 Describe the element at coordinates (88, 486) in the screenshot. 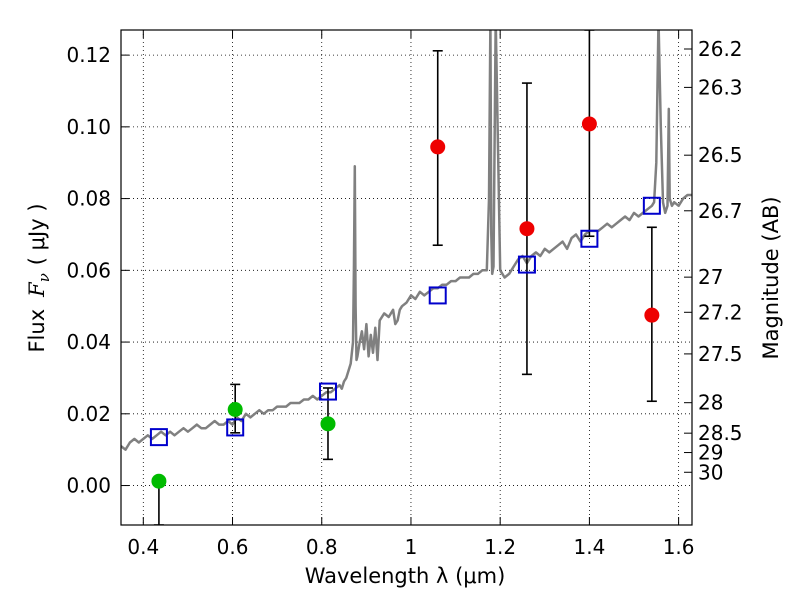

I see `y-tick-label: 0.00` at that location.